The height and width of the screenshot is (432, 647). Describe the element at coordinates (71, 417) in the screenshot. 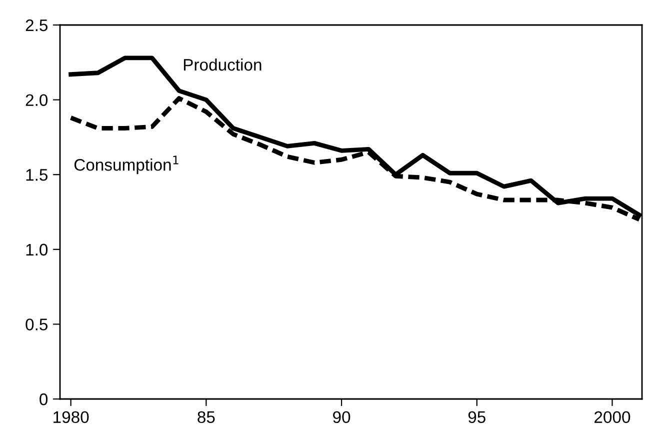

I see `x-tick-label: 1980` at that location.